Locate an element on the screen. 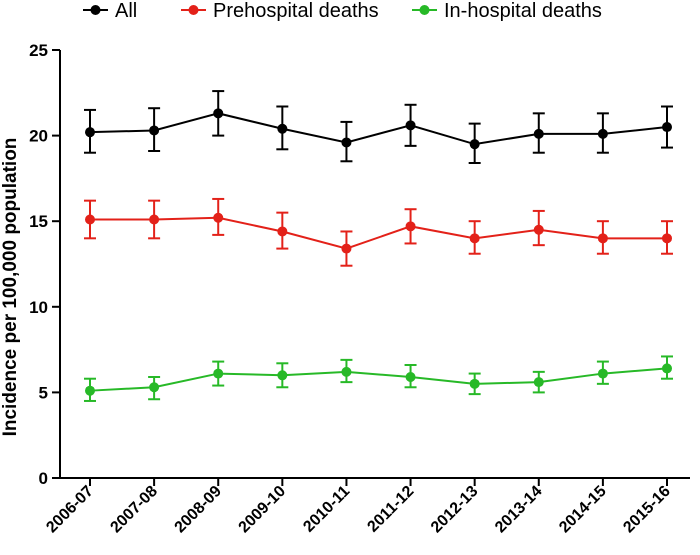  series-all is located at coordinates (378, 127).